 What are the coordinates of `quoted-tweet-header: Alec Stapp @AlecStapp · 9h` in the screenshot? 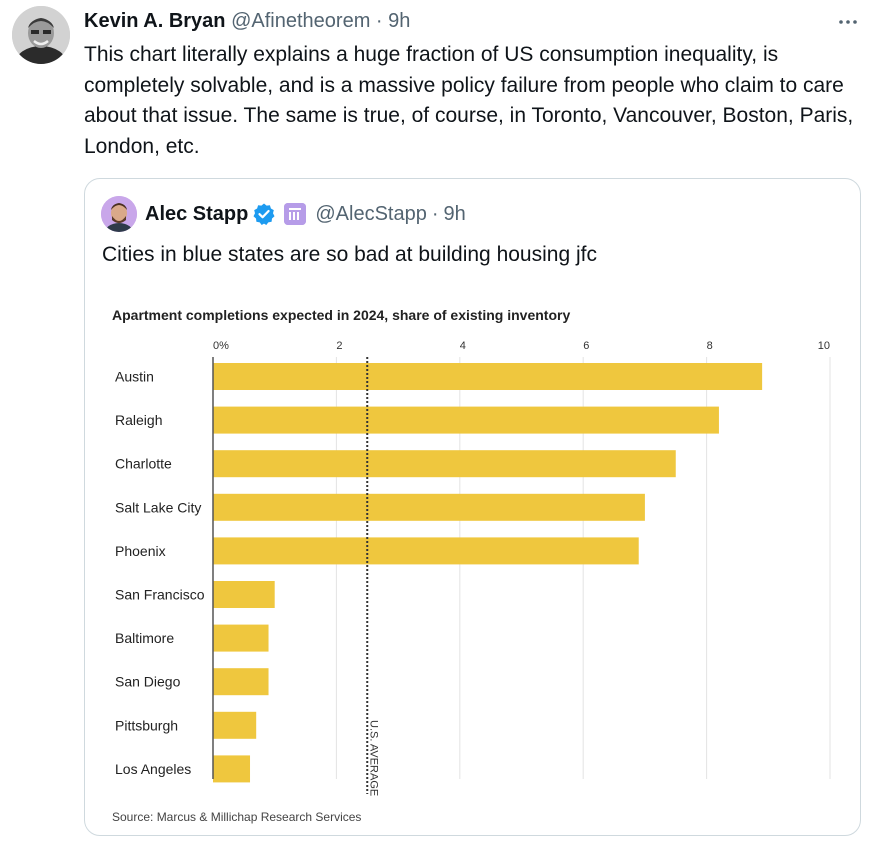 It's located at (305, 214).